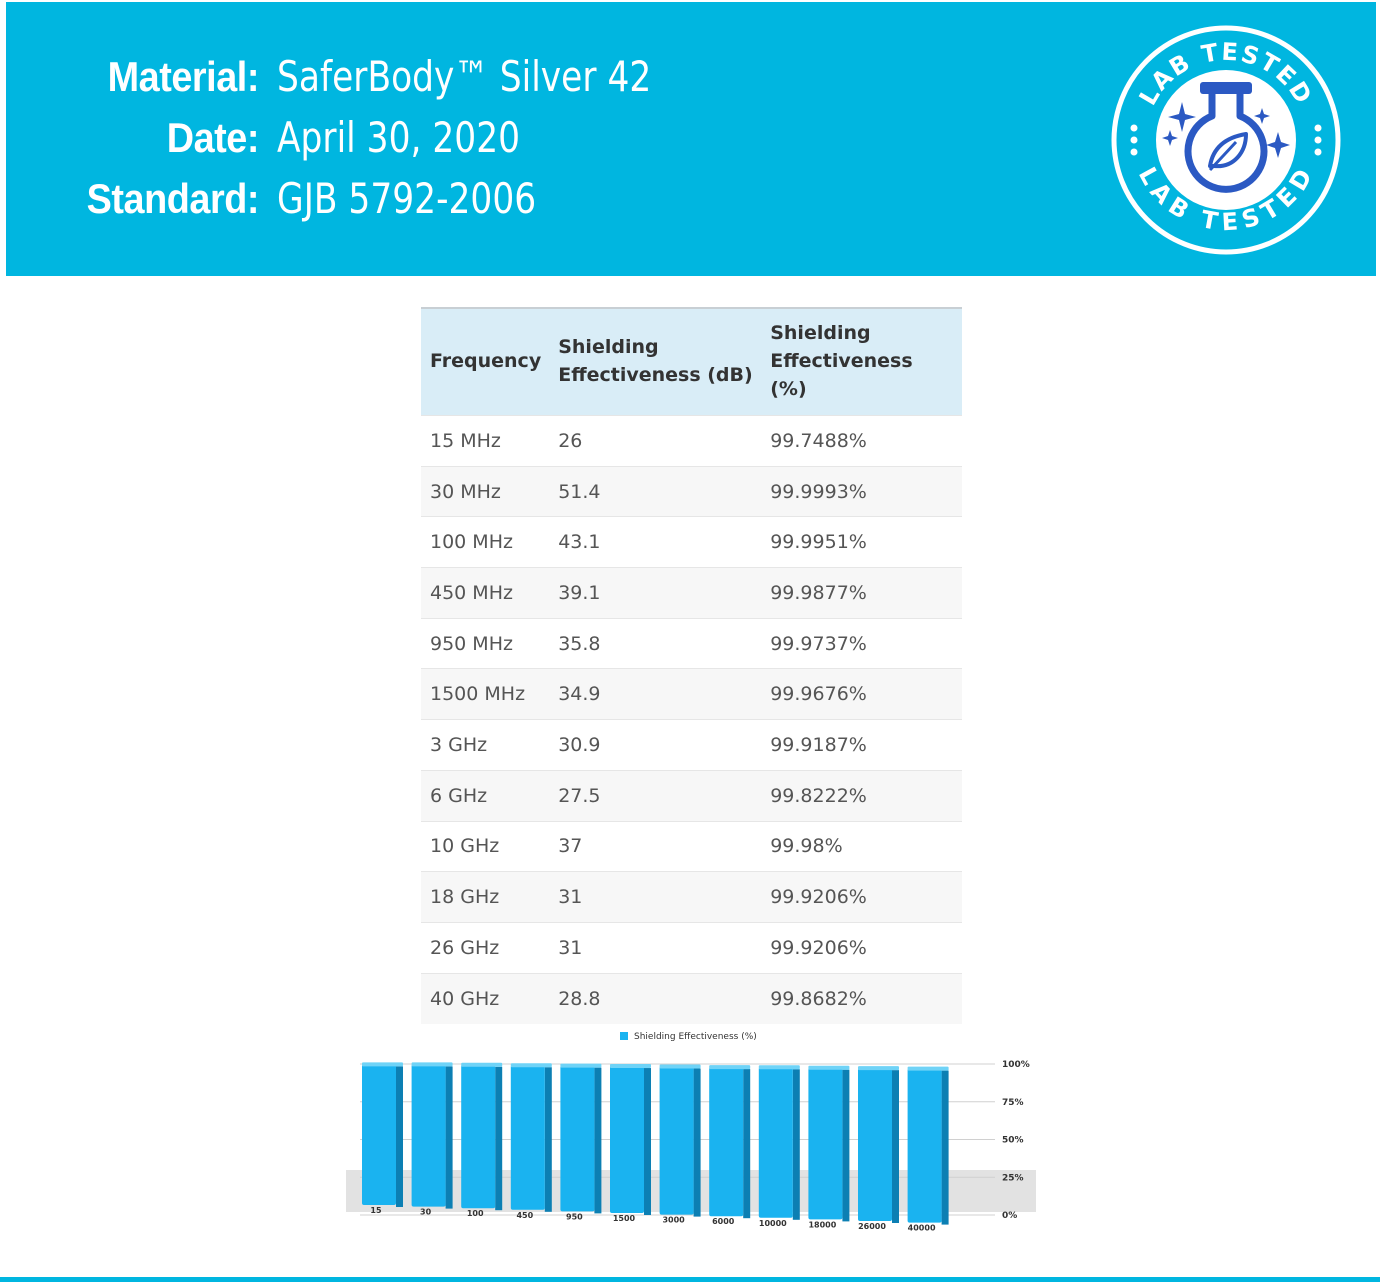  Describe the element at coordinates (1009, 1216) in the screenshot. I see `chart-ytick-label: 0%` at that location.